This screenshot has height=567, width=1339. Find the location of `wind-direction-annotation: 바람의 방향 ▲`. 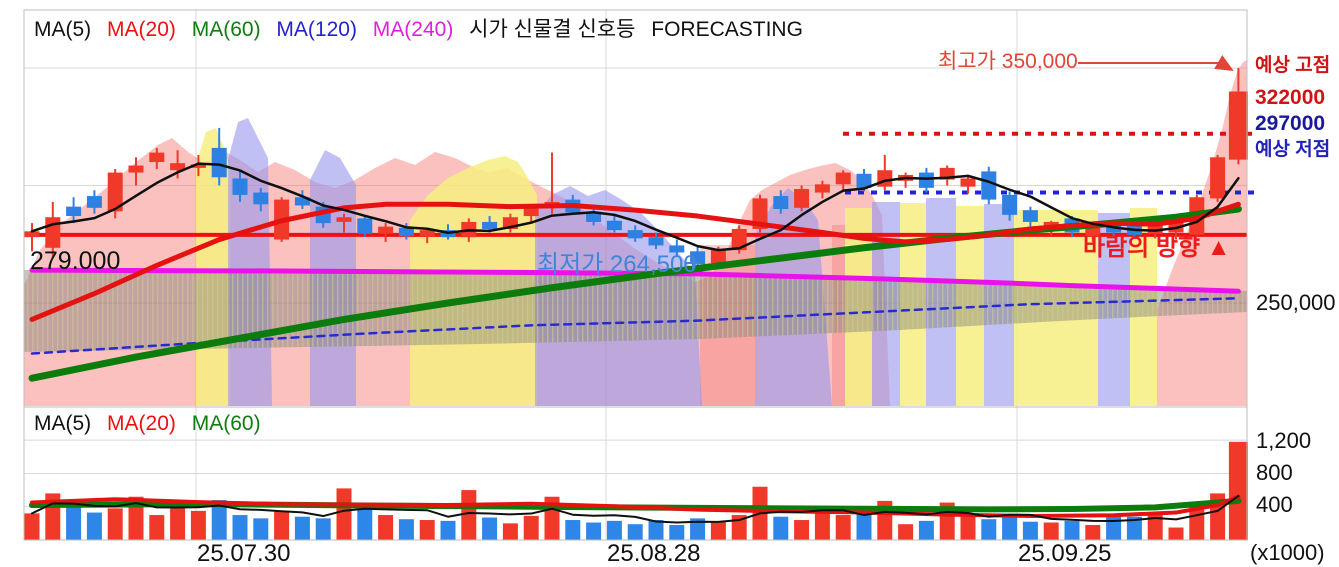

wind-direction-annotation: 바람의 방향 ▲ is located at coordinates (1157, 247).